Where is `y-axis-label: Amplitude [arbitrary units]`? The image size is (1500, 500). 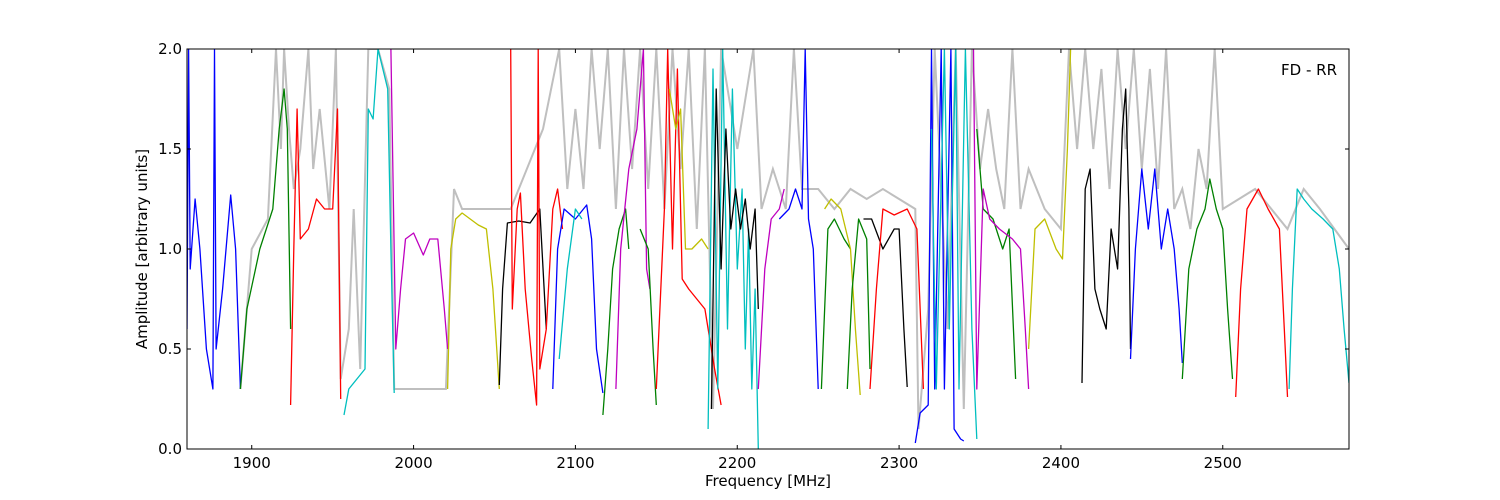 y-axis-label: Amplitude [arbitrary units] is located at coordinates (142, 249).